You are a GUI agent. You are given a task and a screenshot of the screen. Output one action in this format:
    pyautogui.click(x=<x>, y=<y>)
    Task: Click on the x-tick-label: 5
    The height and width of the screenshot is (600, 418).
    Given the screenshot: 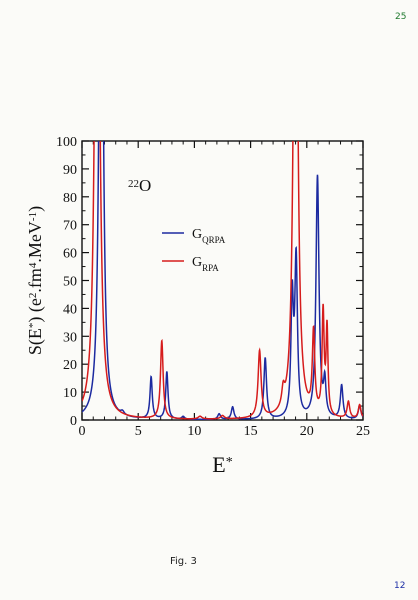 What is the action you would take?
    pyautogui.click(x=138, y=431)
    